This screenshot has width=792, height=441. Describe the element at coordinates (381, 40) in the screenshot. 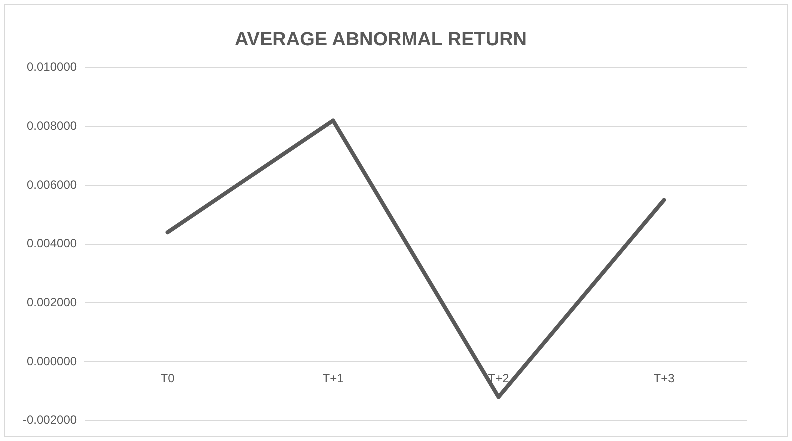

I see `chart-title: AVERAGE ABNORMAL RETURN` at that location.